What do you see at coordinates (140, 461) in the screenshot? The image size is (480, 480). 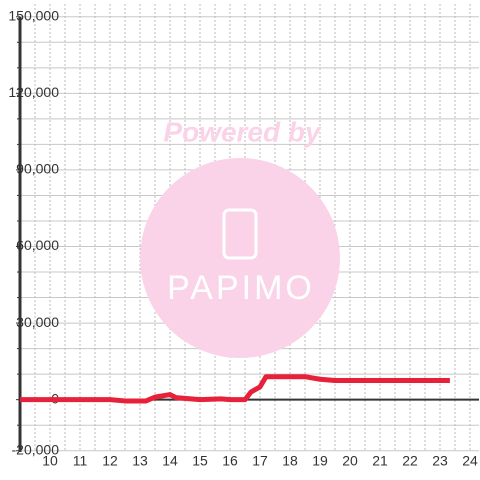 I see `x-tick-label: 13` at bounding box center [140, 461].